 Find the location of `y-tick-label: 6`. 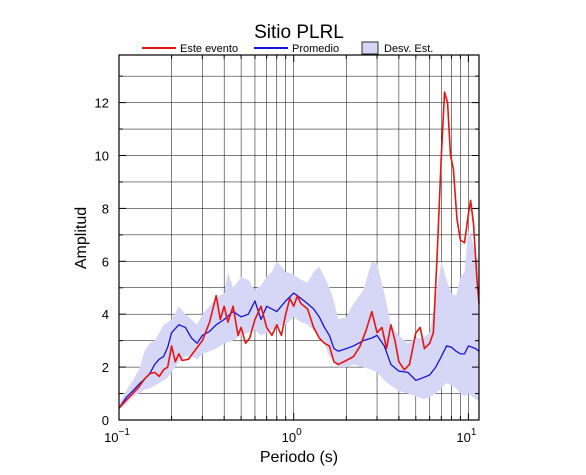

y-tick-label: 6 is located at coordinates (105, 261).